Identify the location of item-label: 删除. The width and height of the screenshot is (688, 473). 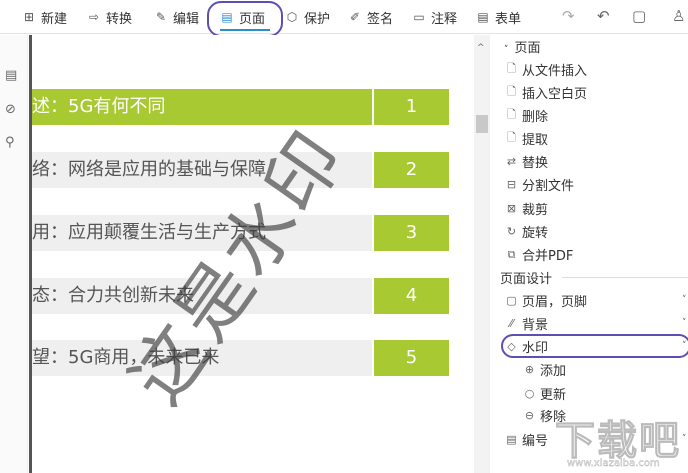
(535, 117).